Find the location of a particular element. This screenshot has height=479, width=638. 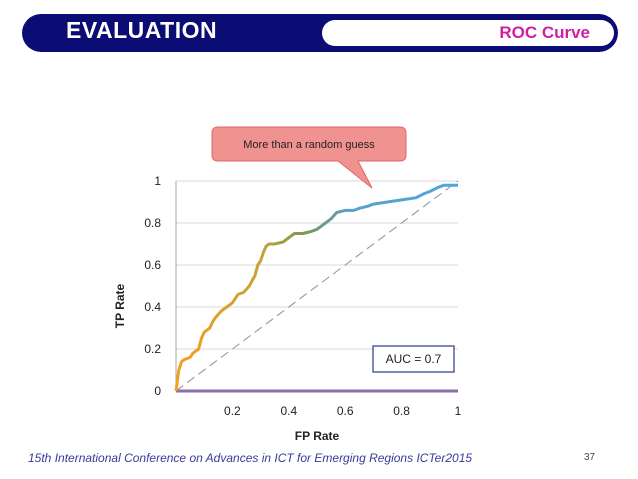

y-tick-label: 0.4 is located at coordinates (152, 307).